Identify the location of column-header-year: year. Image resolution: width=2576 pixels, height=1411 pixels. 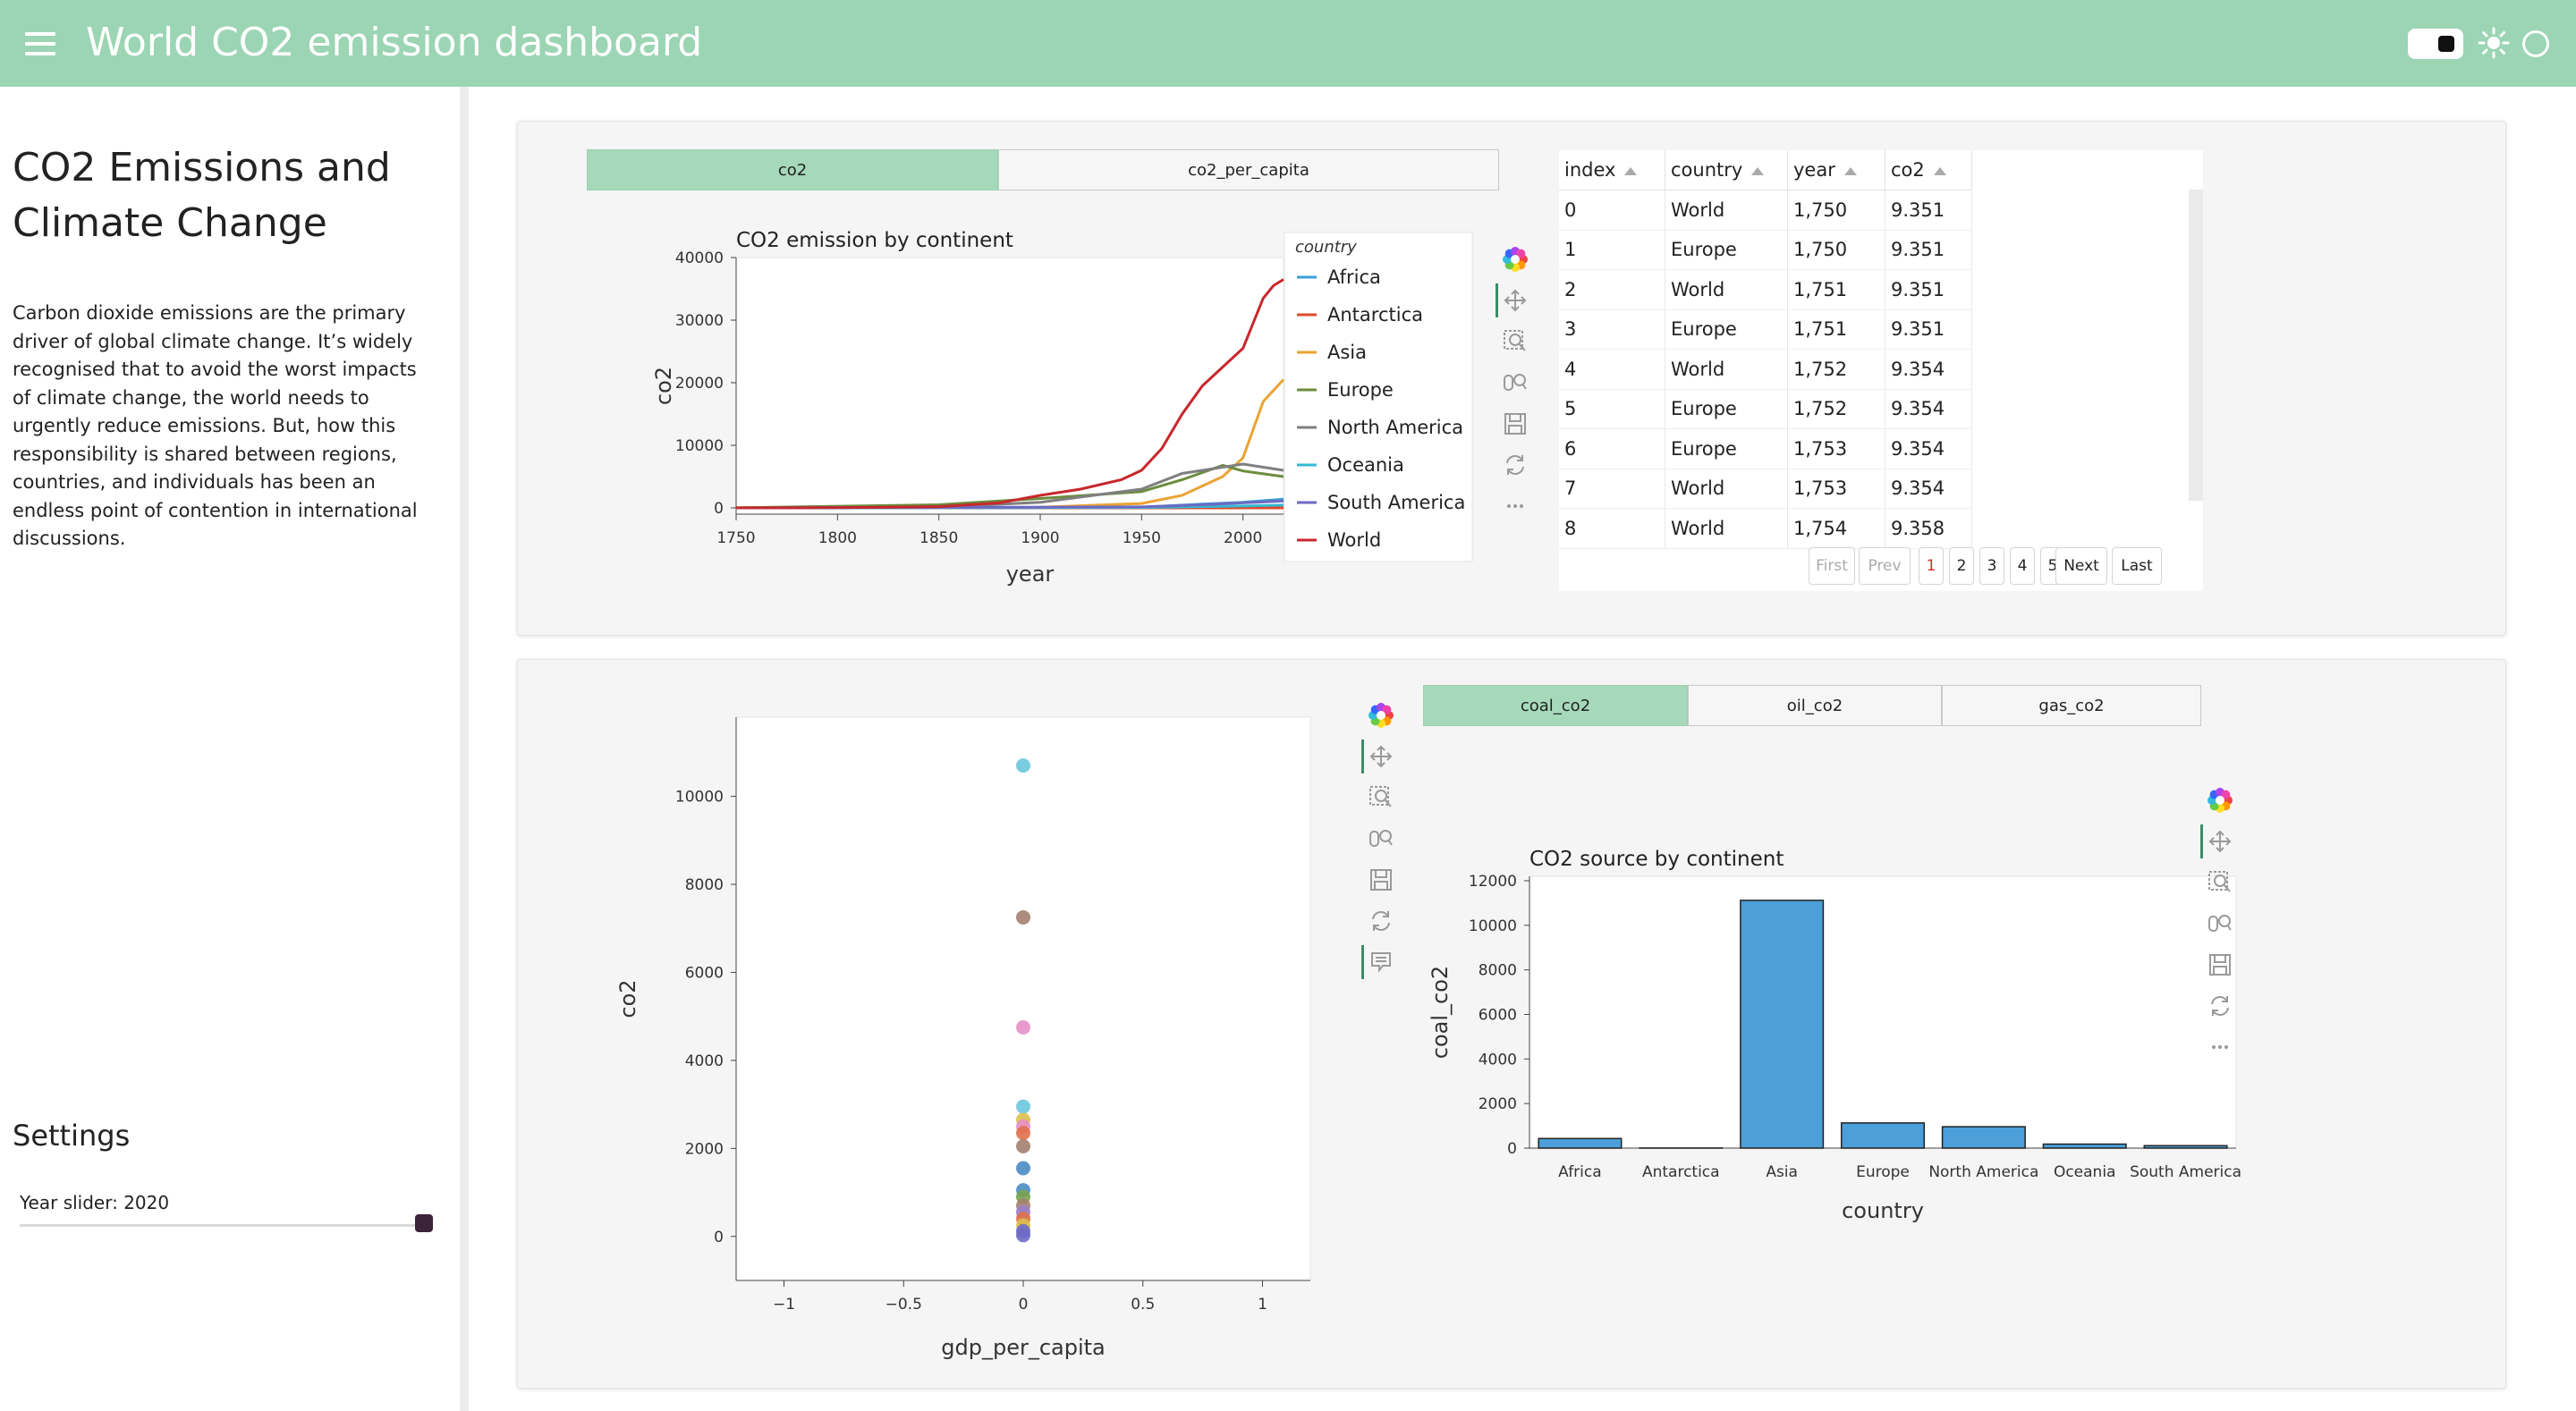
(1836, 170).